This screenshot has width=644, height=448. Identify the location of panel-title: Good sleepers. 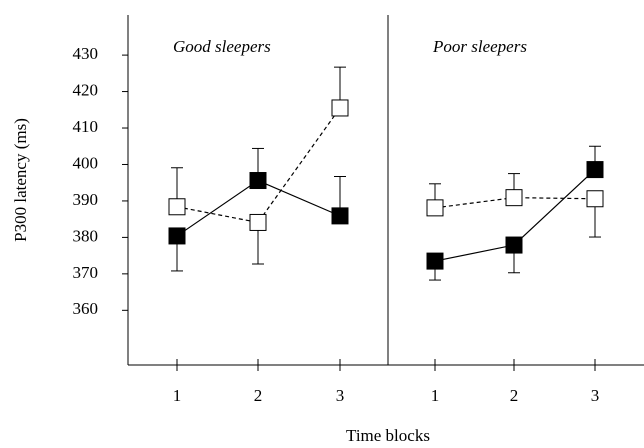
(222, 46).